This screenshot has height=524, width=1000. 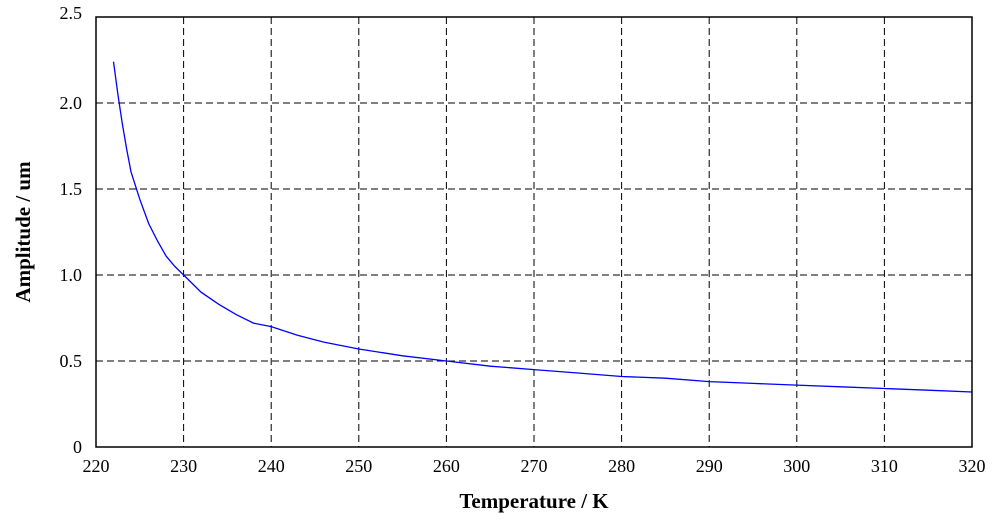 What do you see at coordinates (446, 466) in the screenshot?
I see `x-tick-label: 260` at bounding box center [446, 466].